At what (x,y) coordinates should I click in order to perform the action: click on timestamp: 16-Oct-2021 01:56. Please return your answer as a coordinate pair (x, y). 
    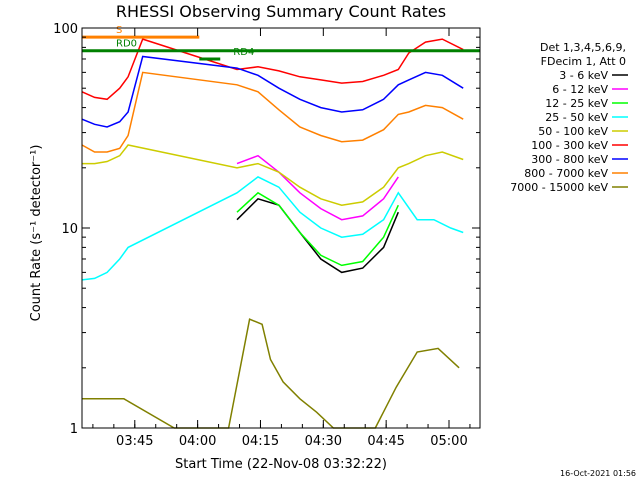
    Looking at the image, I should click on (598, 473).